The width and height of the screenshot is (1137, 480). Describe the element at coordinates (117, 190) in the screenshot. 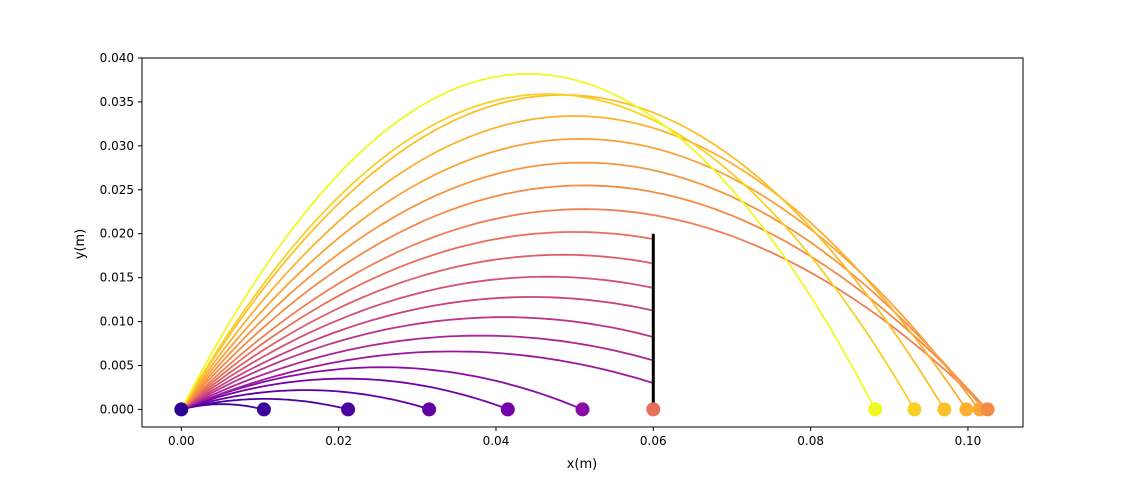

I see `y-tick-label: 0.025` at that location.